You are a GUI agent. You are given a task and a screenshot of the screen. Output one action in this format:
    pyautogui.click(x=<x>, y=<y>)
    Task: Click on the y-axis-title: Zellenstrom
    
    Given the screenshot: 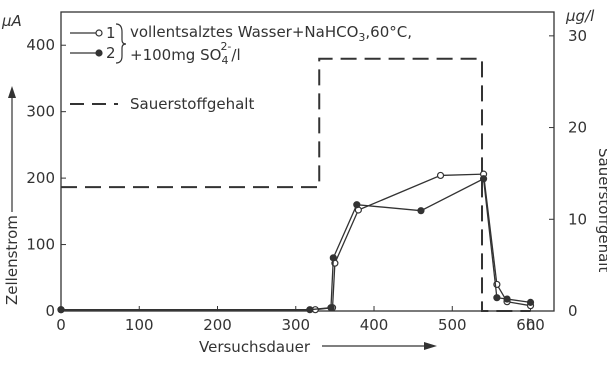 What is the action you would take?
    pyautogui.click(x=12, y=260)
    